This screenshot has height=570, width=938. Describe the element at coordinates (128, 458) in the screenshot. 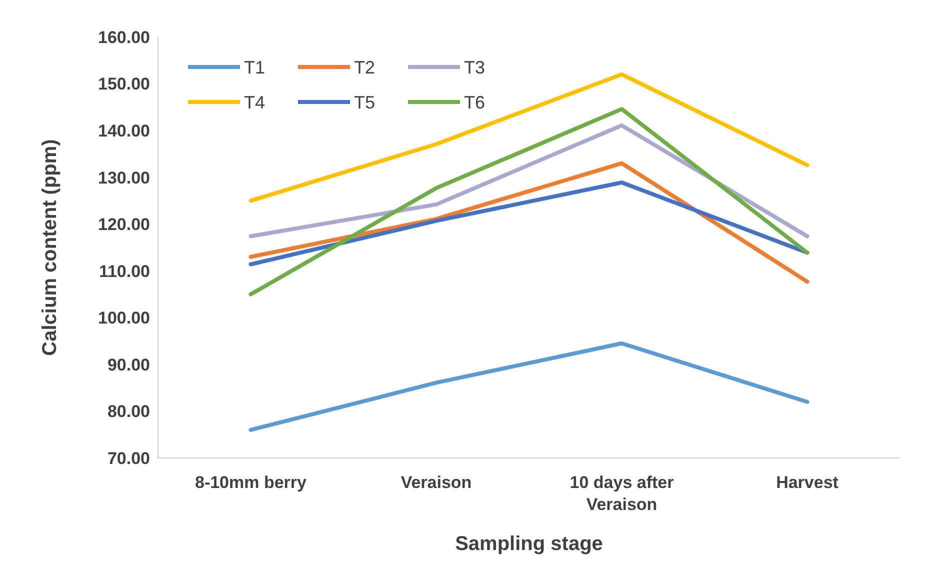

I see `y-tick-label: 70.00` at that location.